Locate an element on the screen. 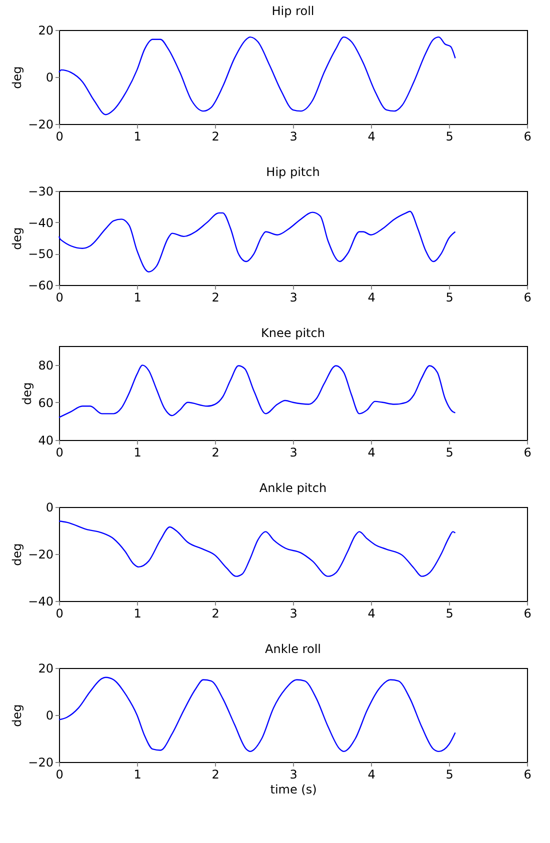  chart-title: Knee pitch is located at coordinates (293, 333).